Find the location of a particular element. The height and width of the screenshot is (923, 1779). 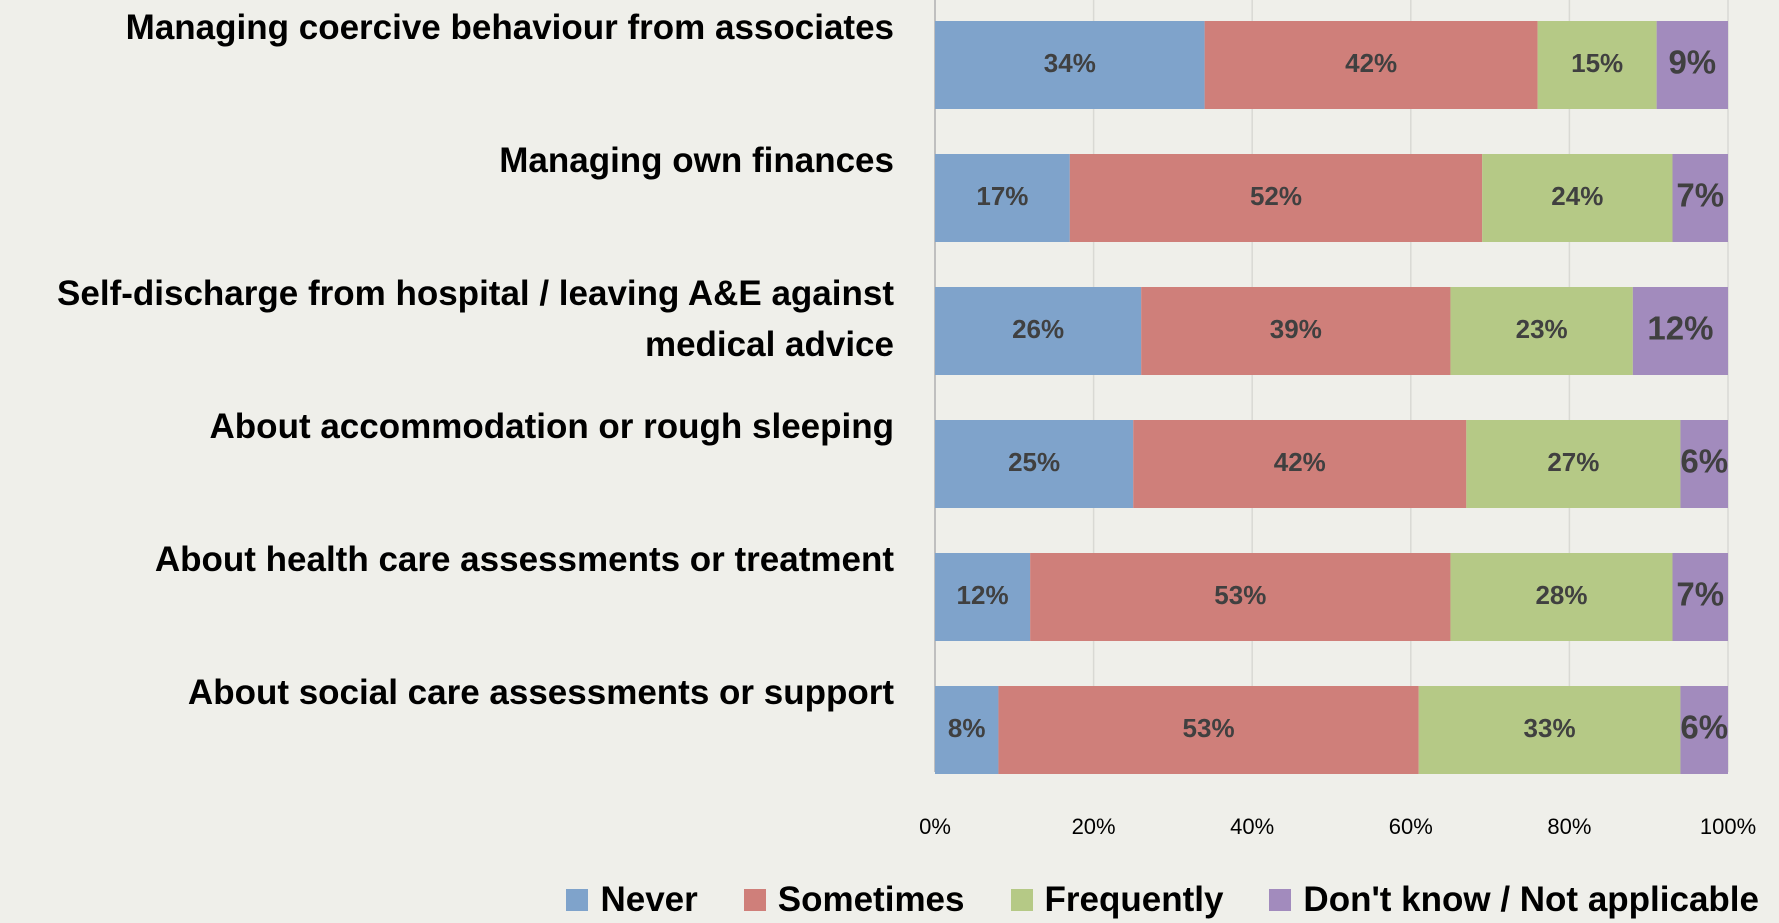

data-label: 24% is located at coordinates (1577, 196).